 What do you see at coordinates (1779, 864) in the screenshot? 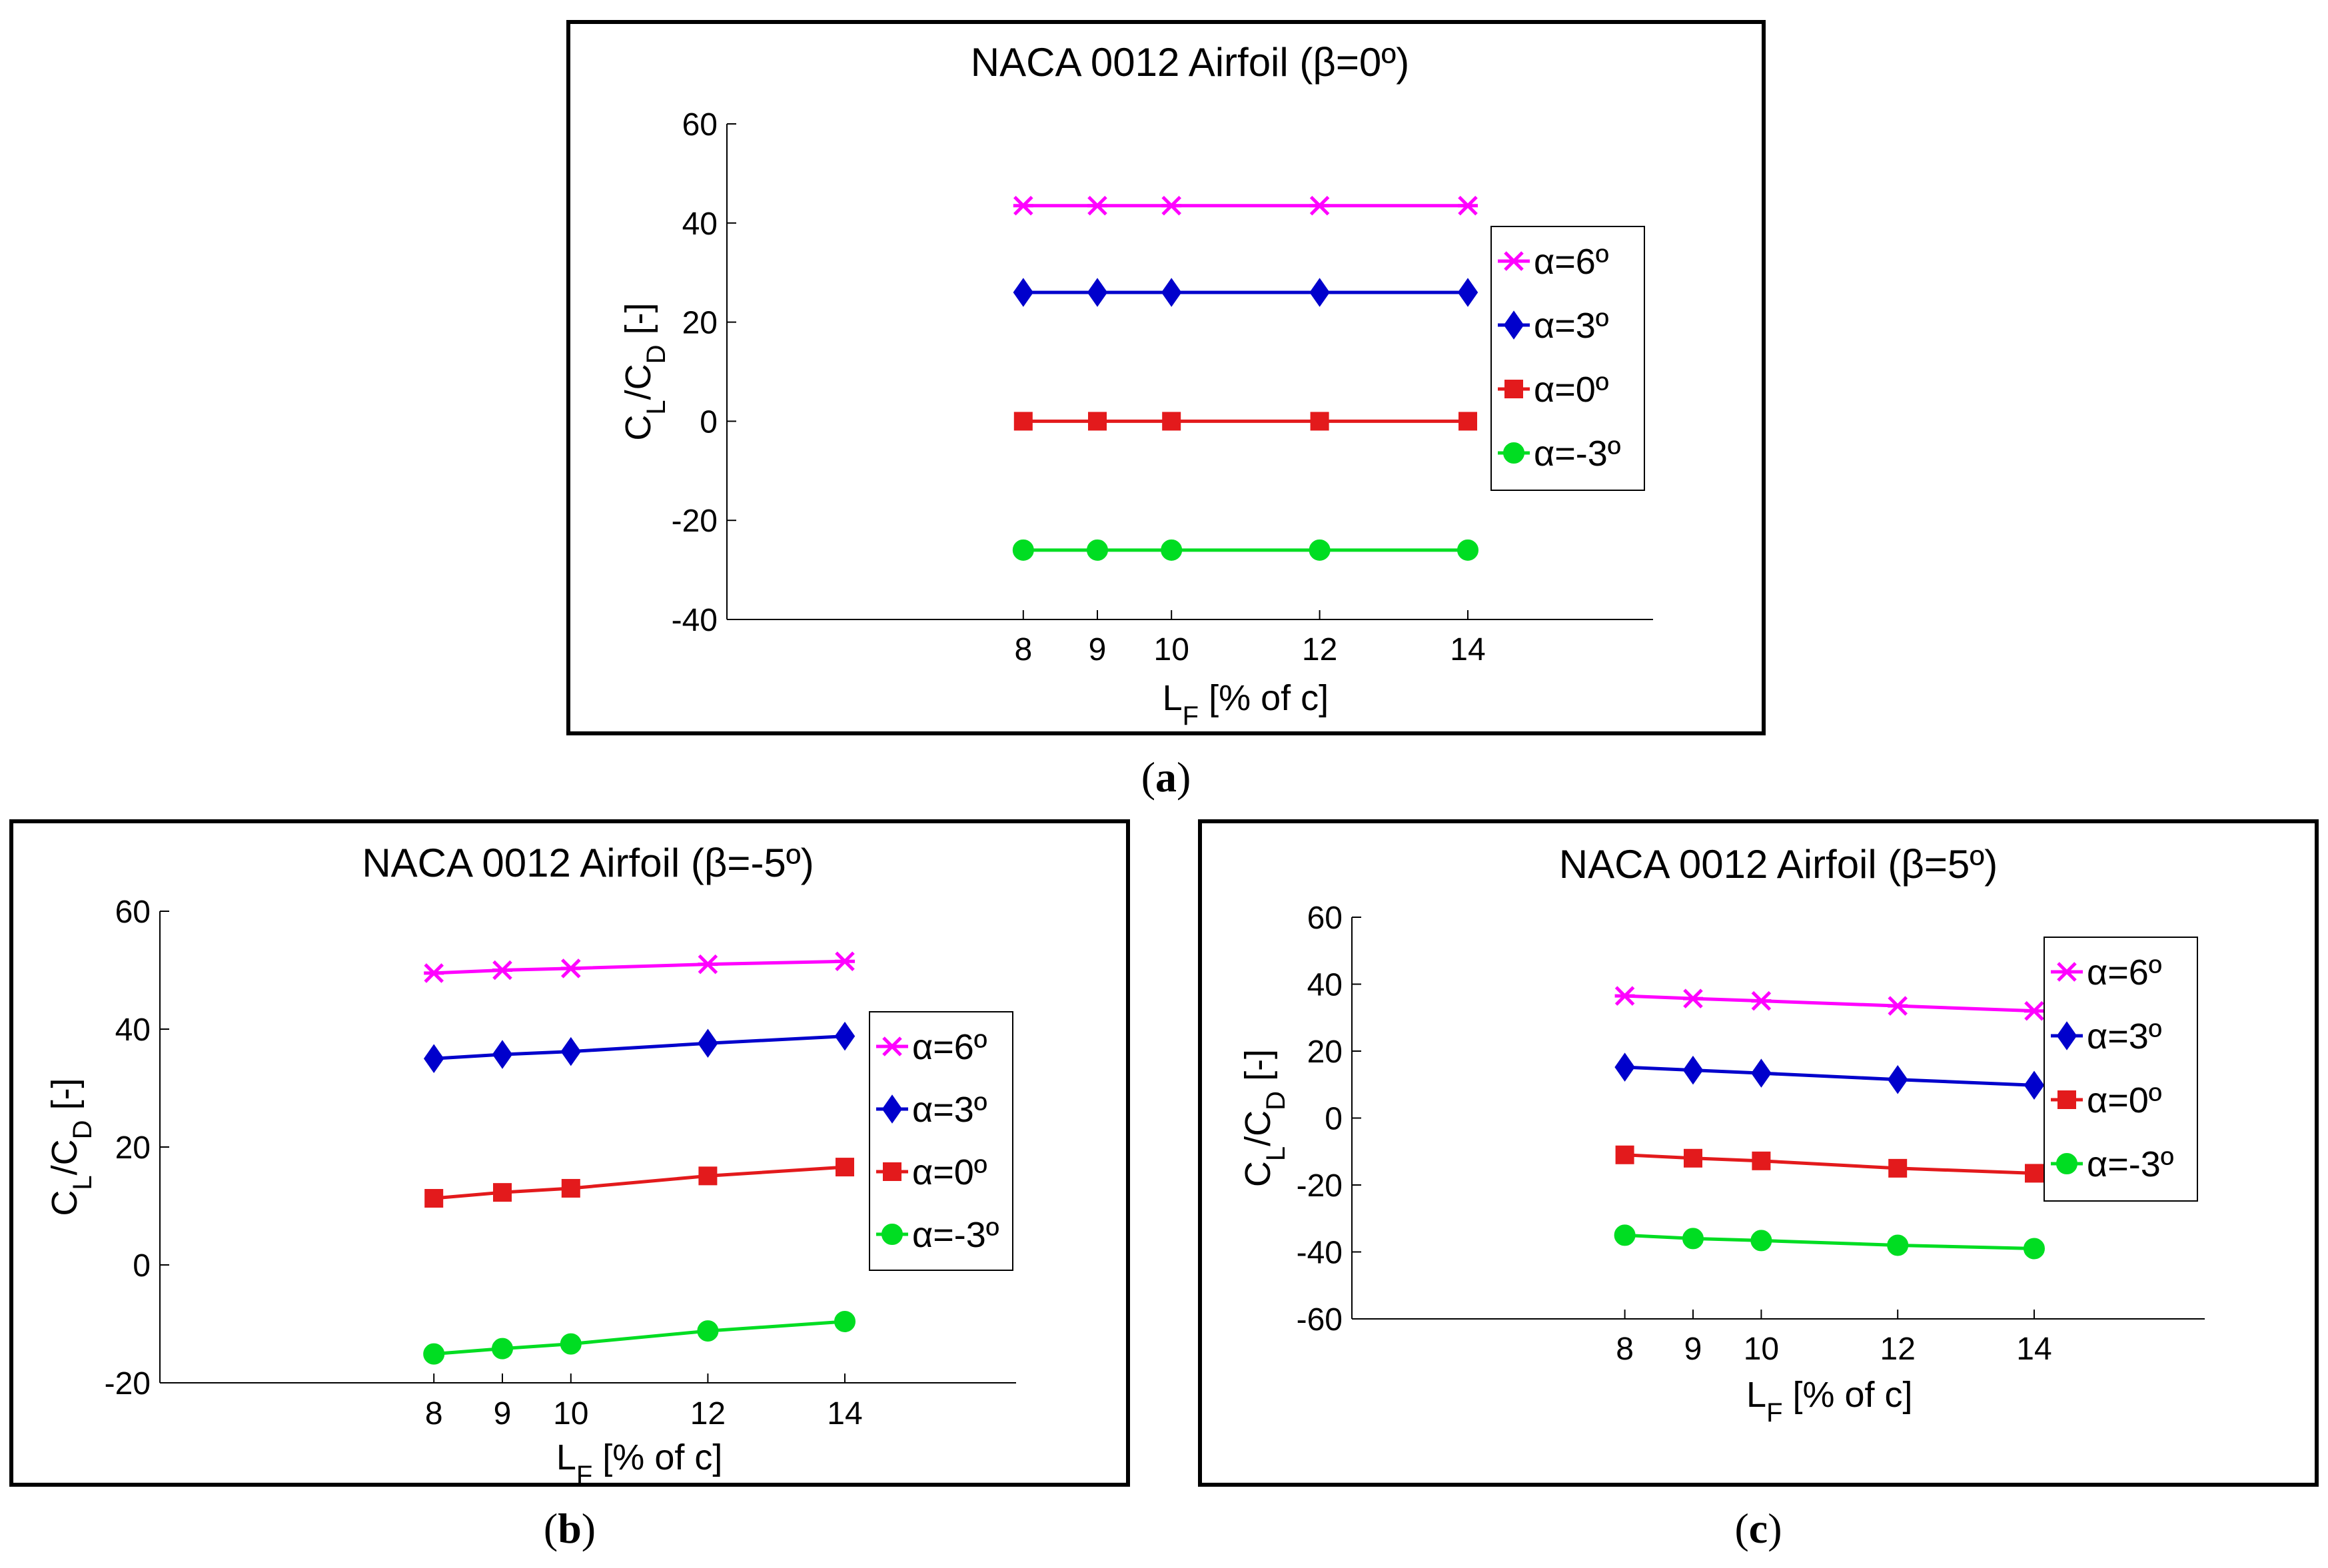
I see `chart-title: NACA 0012 Airfoil (β=5º)` at bounding box center [1779, 864].